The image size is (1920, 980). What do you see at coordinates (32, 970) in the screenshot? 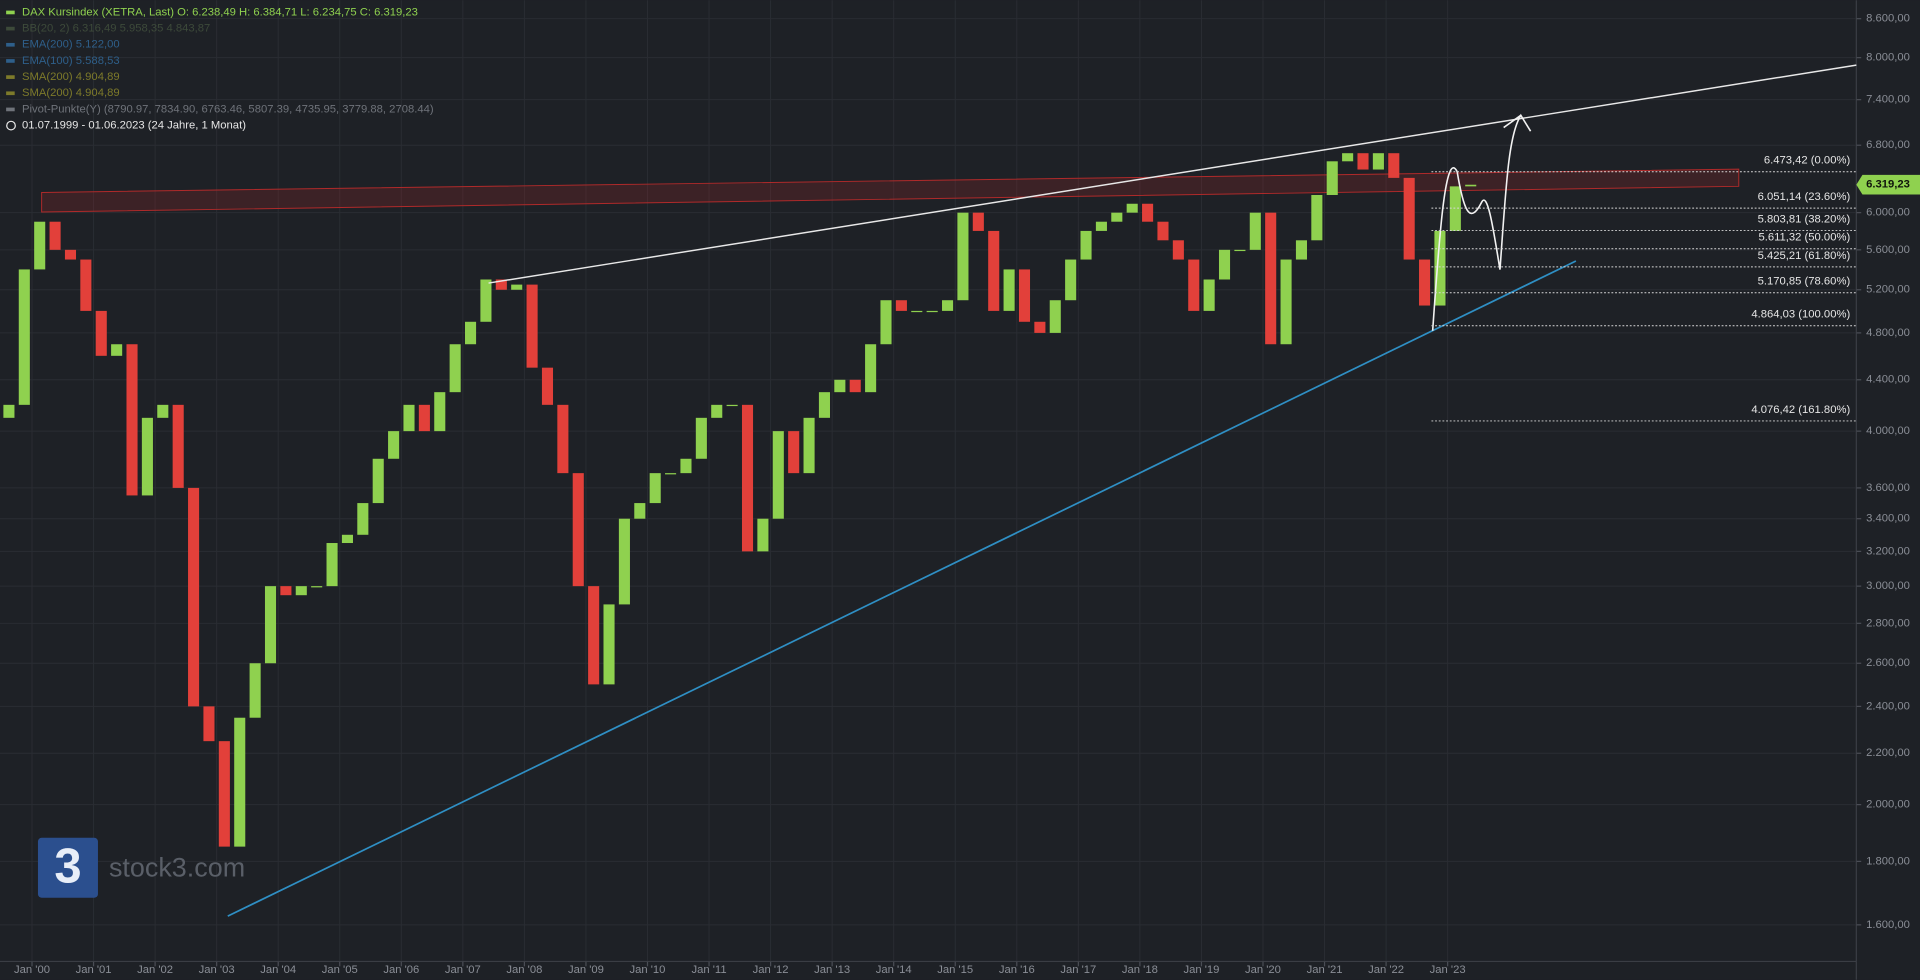
I see `x-tick-label: Jan '00` at bounding box center [32, 970].